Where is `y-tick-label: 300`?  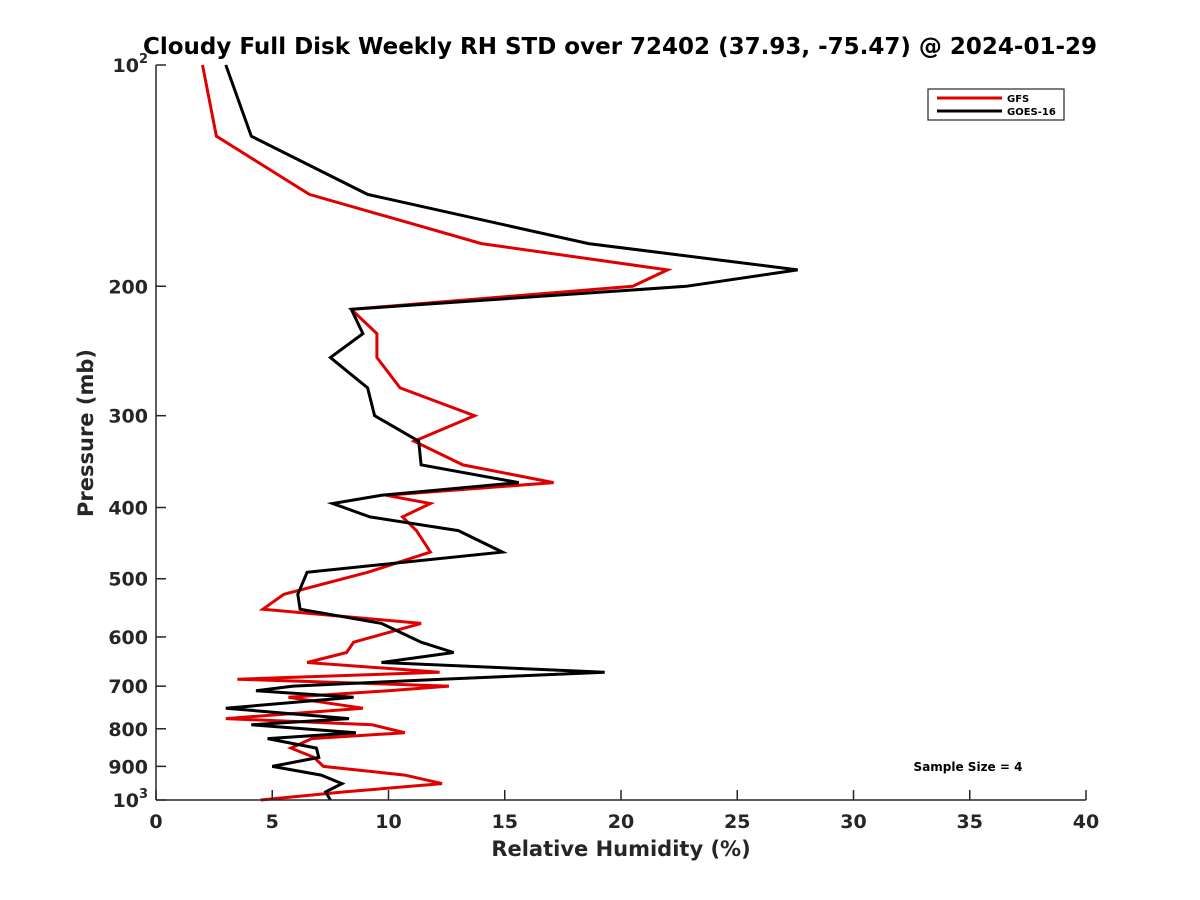
y-tick-label: 300 is located at coordinates (128, 417).